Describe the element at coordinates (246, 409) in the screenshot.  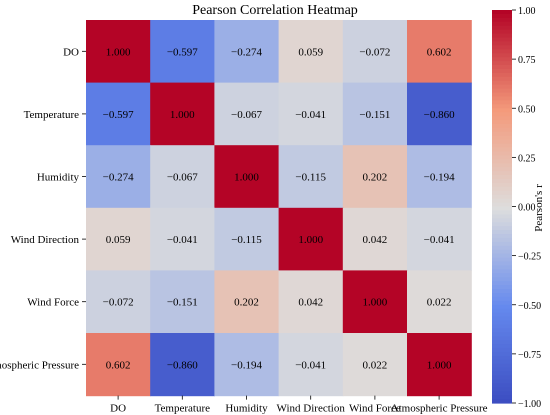
I see `x-tick-label: Humidity` at that location.